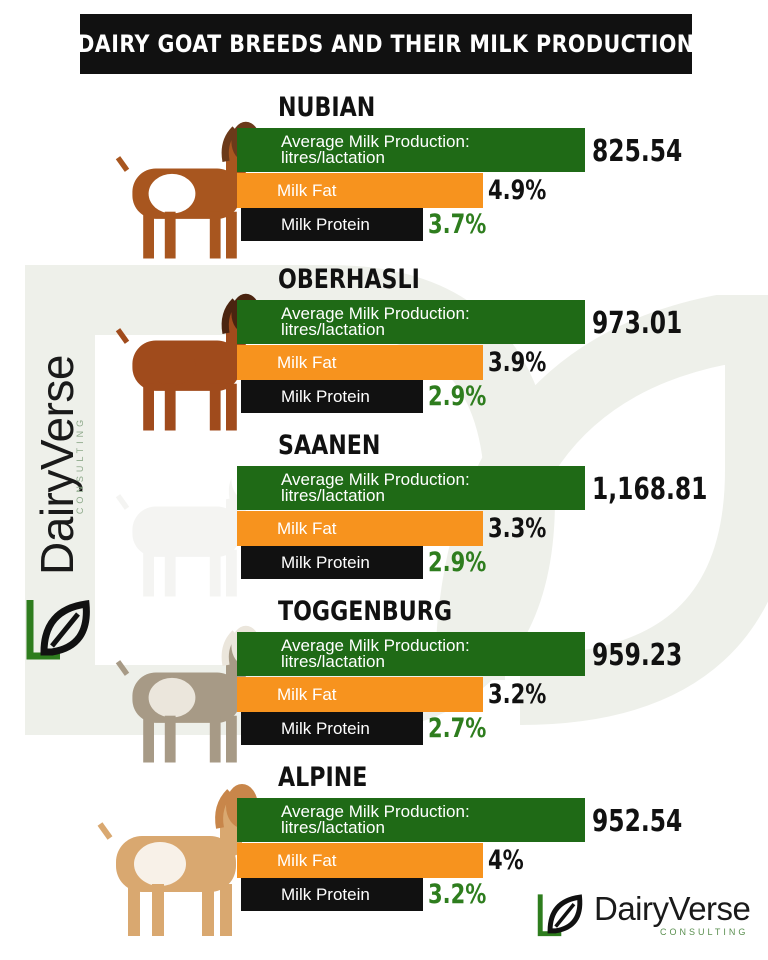 The width and height of the screenshot is (768, 960). What do you see at coordinates (457, 728) in the screenshot?
I see `protein-value: 2.7%` at bounding box center [457, 728].